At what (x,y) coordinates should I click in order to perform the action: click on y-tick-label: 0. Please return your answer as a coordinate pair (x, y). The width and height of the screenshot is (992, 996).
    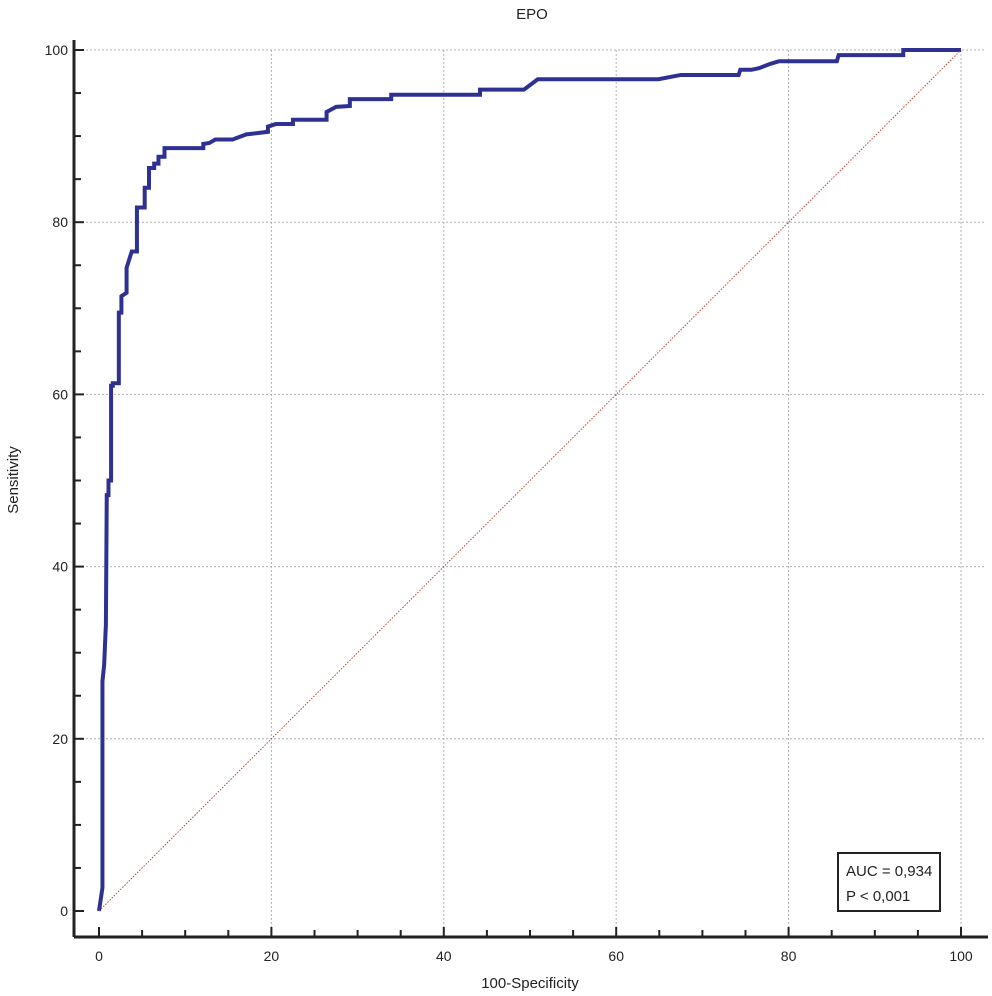
    Looking at the image, I should click on (64, 911).